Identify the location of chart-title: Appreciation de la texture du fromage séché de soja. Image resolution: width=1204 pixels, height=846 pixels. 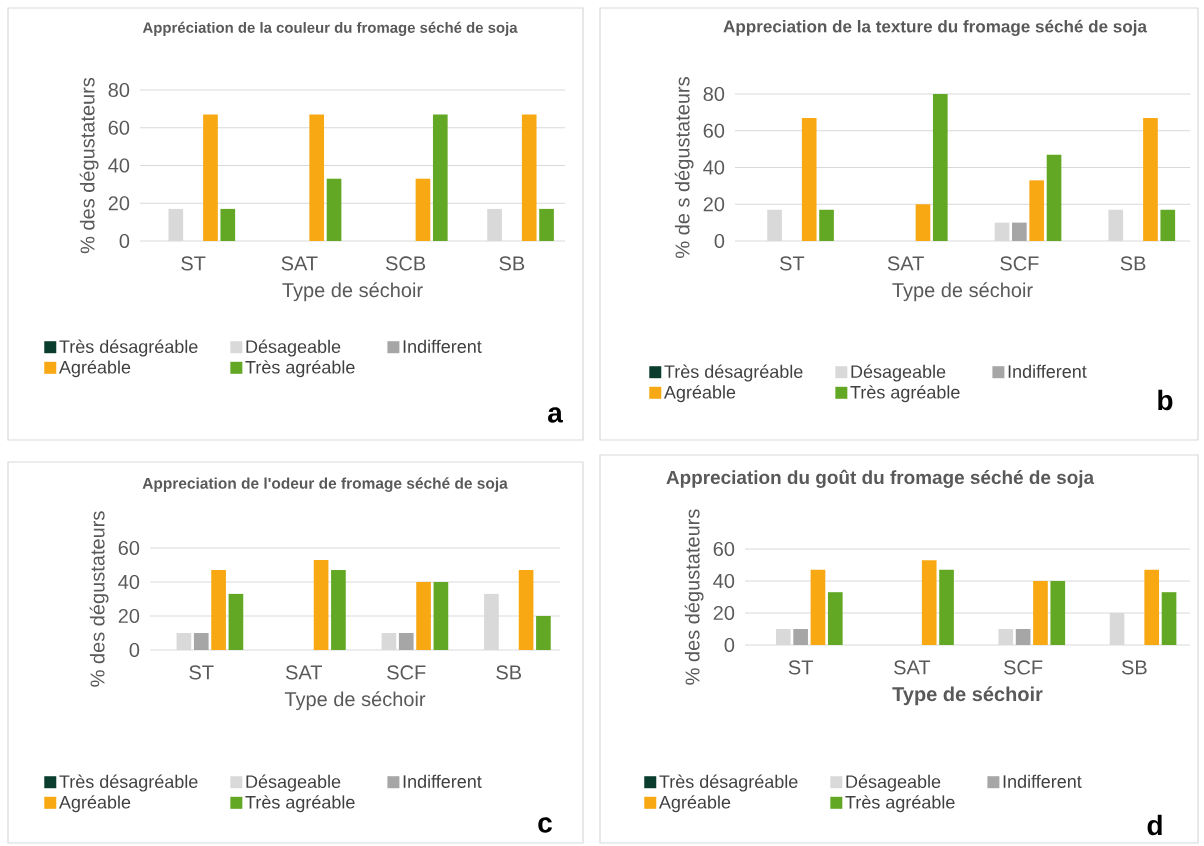
(935, 27).